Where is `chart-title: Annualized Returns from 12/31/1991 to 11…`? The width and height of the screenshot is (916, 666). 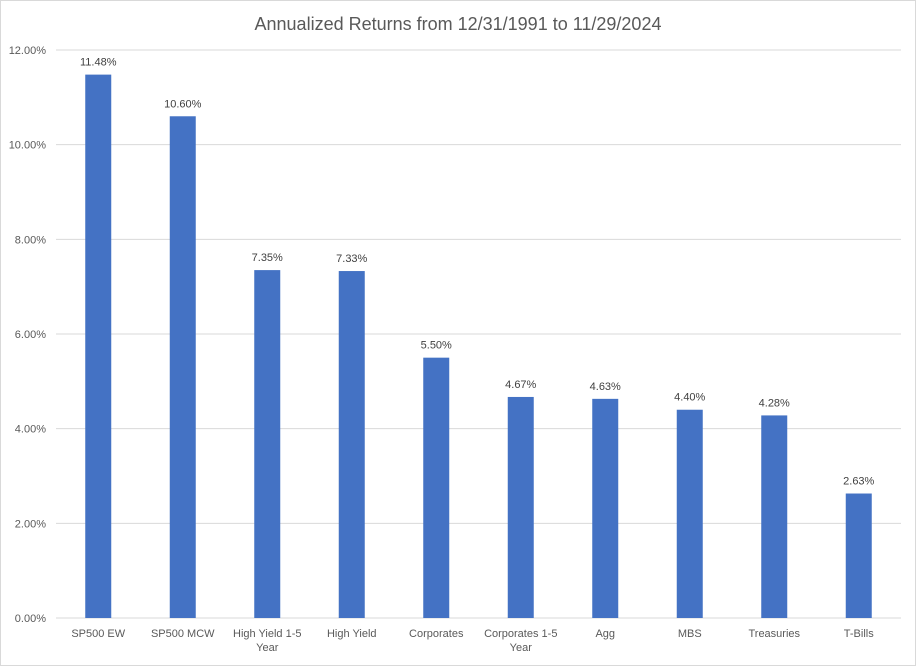
chart-title: Annualized Returns from 12/31/1991 to 11… is located at coordinates (458, 24).